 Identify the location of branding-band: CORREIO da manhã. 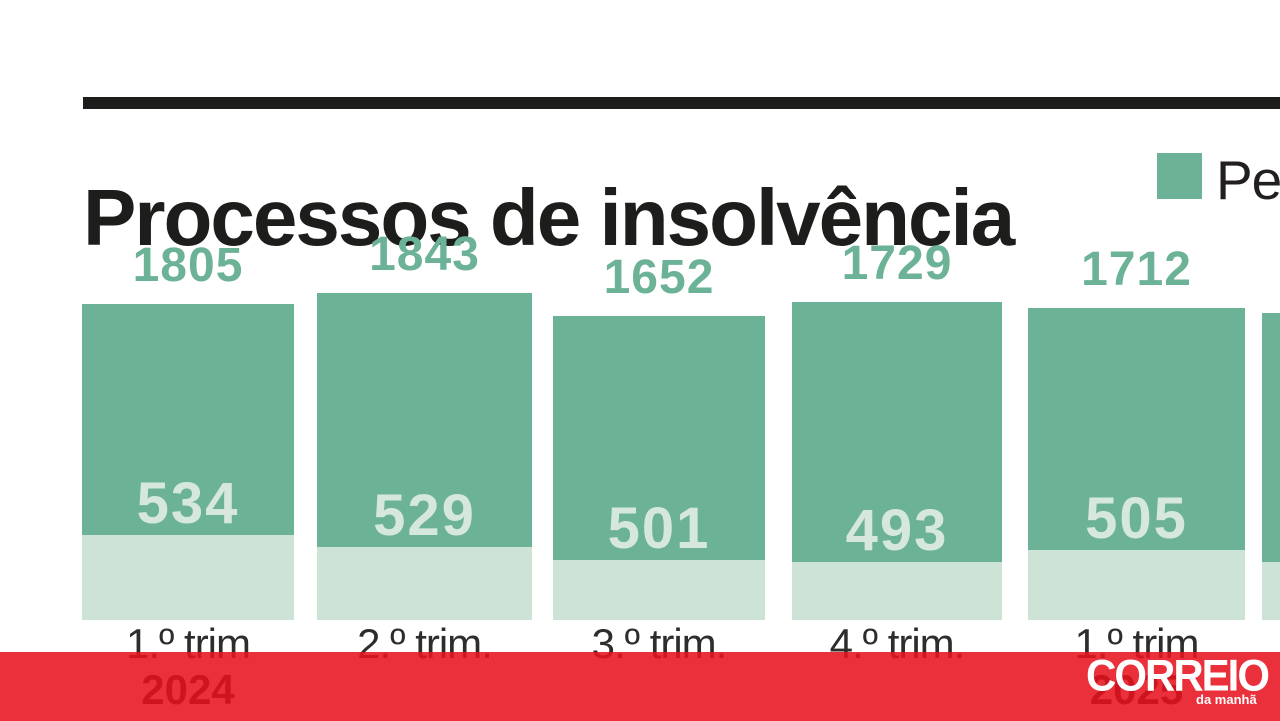
(640, 686).